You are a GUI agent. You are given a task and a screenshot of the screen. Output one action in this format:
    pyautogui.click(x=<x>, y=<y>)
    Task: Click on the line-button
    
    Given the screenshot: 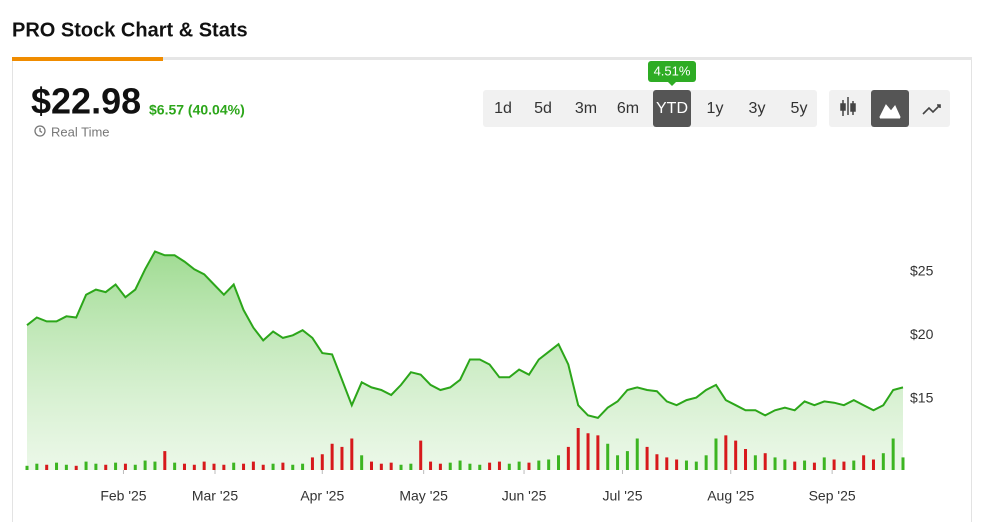 What is the action you would take?
    pyautogui.click(x=931, y=109)
    